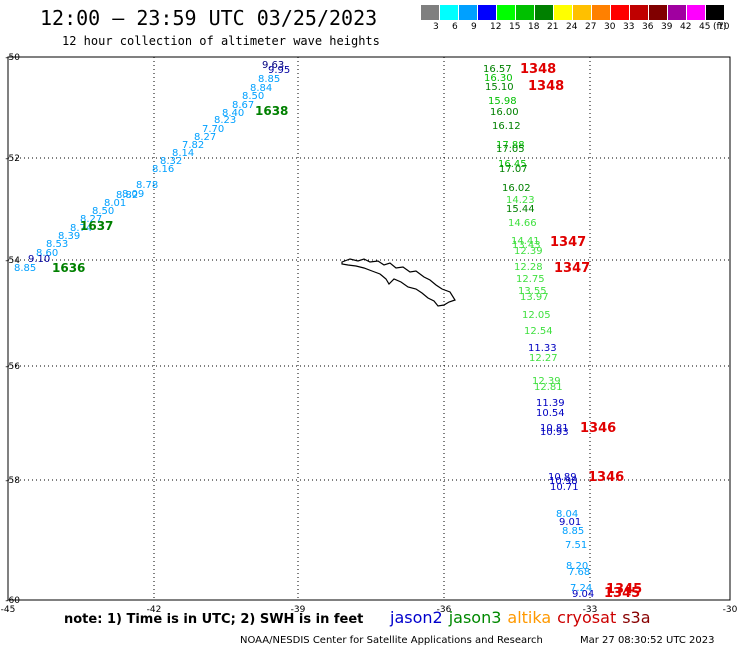 Image resolution: width=740 pixels, height=650 pixels. Describe the element at coordinates (474, 27) in the screenshot. I see `scale-tick-label: 9` at that location.